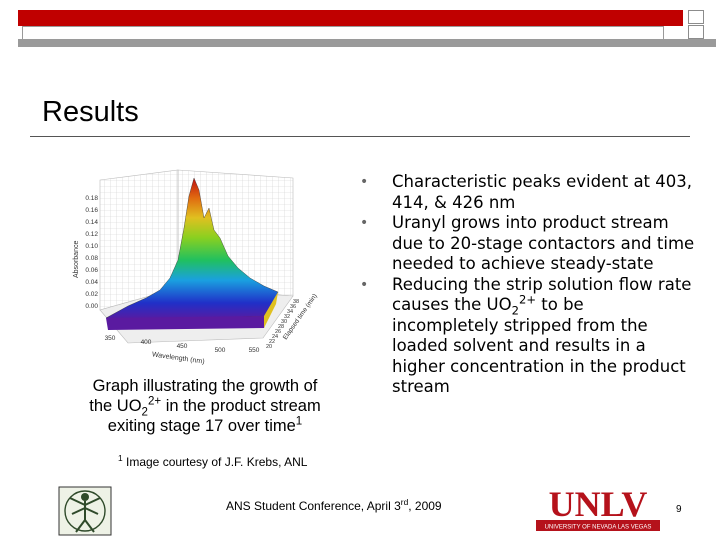 Image resolution: width=720 pixels, height=540 pixels. Describe the element at coordinates (91, 222) in the screenshot. I see `y-tick-label: 0.14` at that location.